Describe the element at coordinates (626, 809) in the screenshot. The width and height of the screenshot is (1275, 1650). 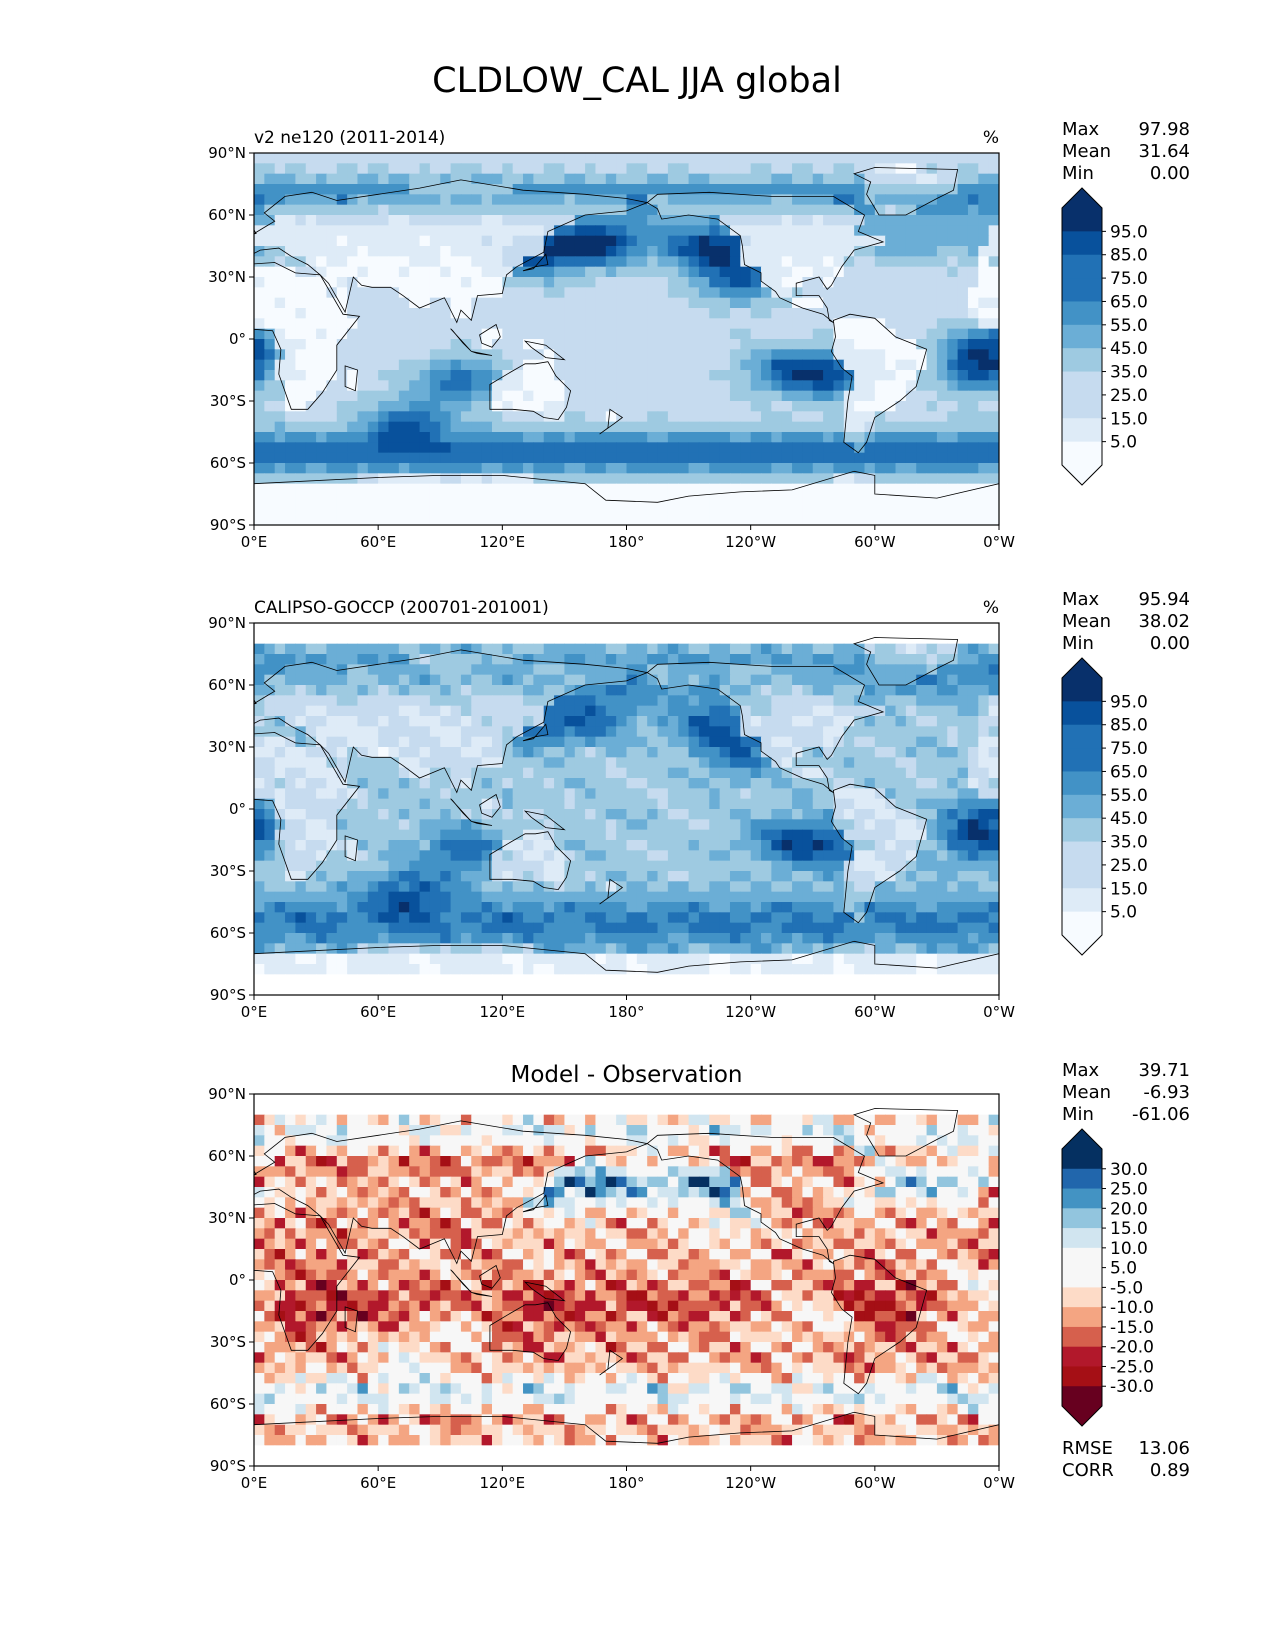
I see `map-field` at that location.